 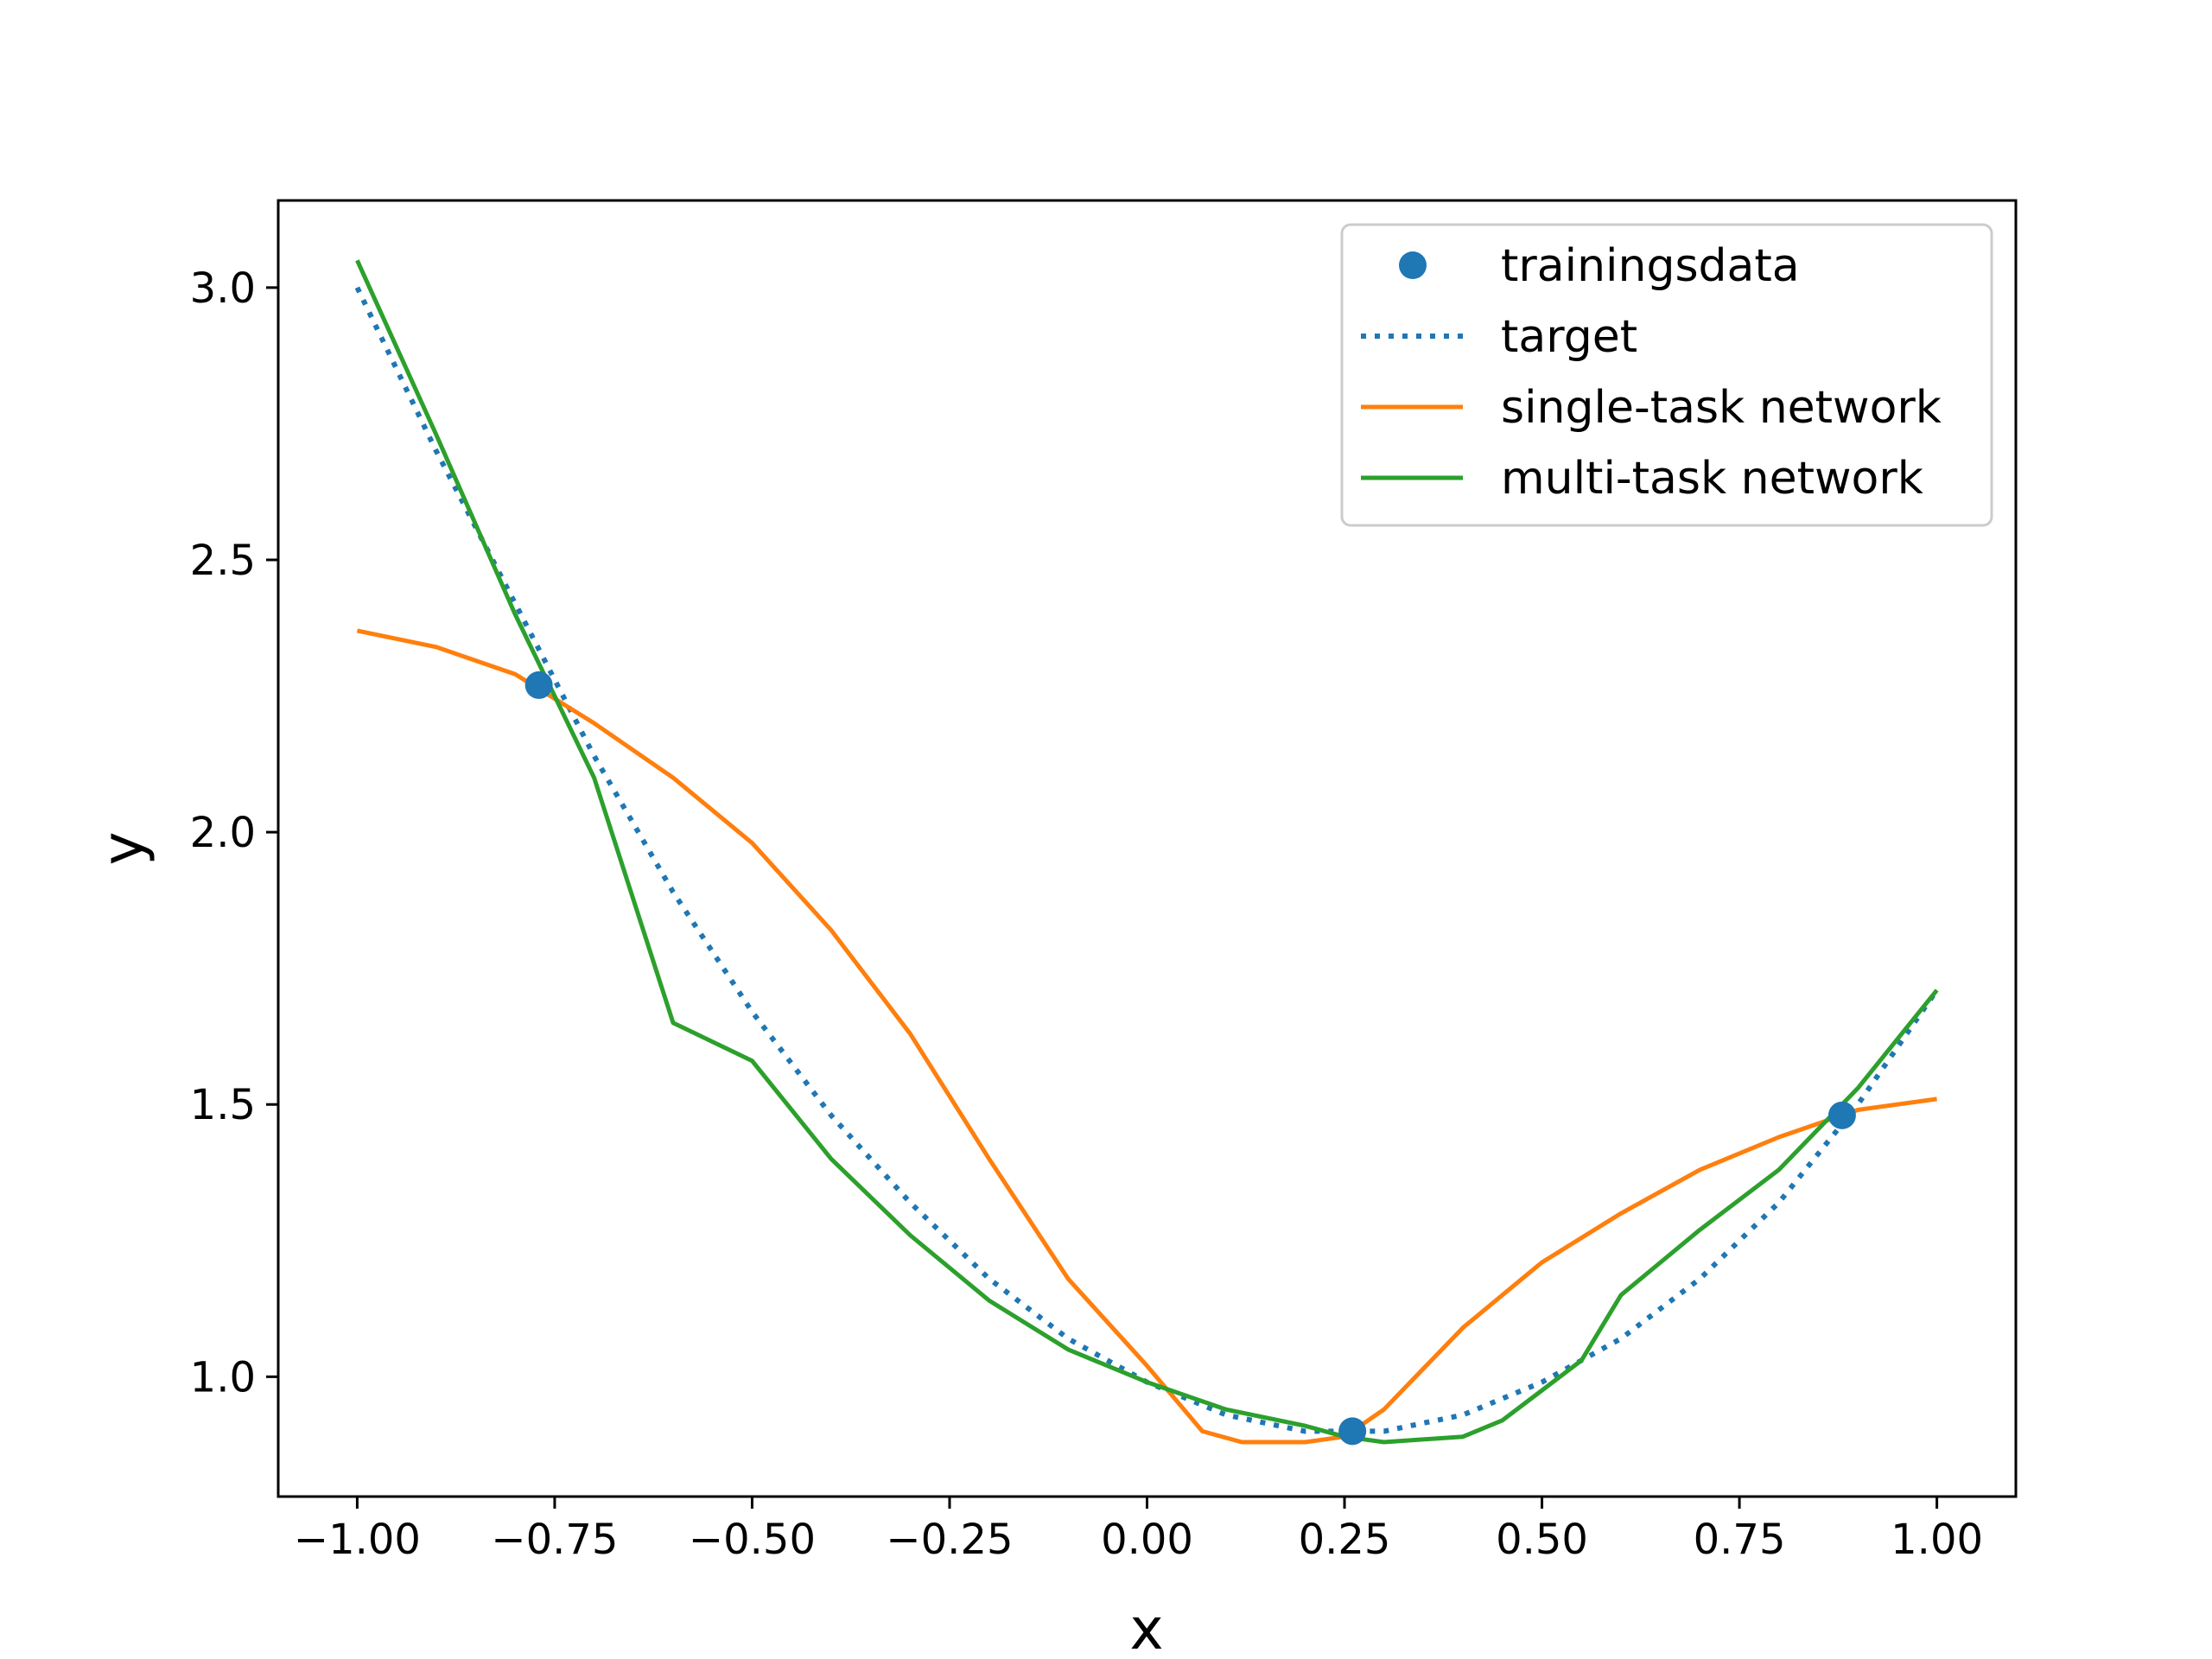 What do you see at coordinates (1542, 1540) in the screenshot?
I see `x-tick-label: 0.50` at bounding box center [1542, 1540].